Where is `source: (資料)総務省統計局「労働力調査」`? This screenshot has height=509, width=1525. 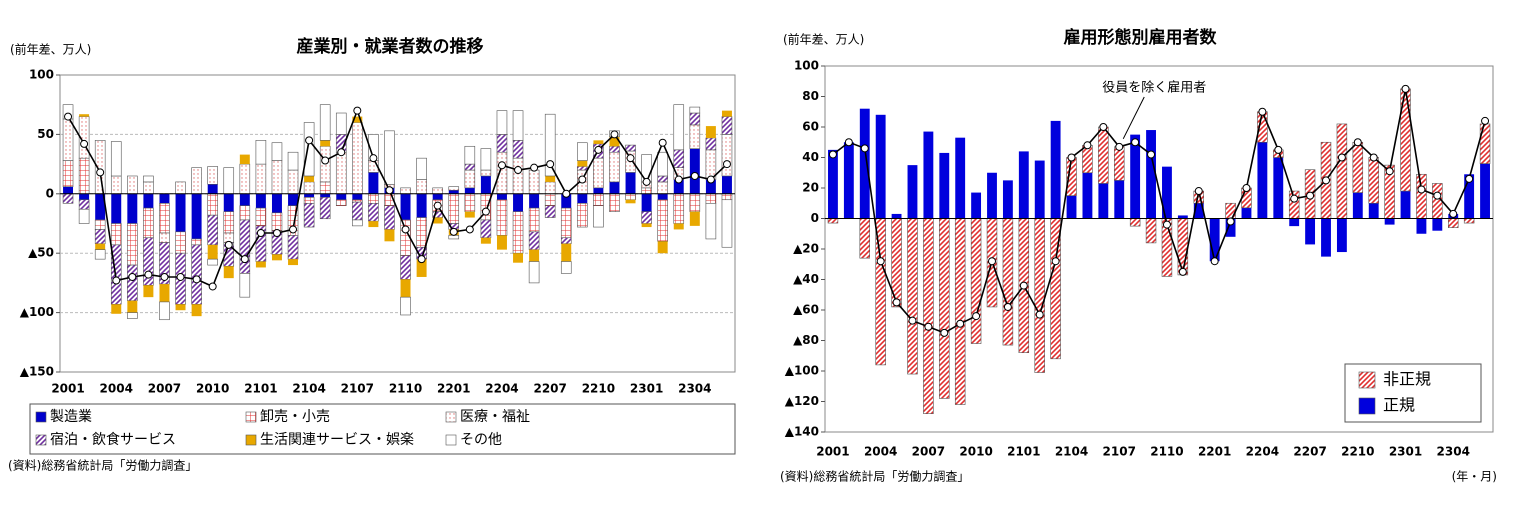 source: (資料)総務省統計局「労働力調査」 is located at coordinates (874, 476).